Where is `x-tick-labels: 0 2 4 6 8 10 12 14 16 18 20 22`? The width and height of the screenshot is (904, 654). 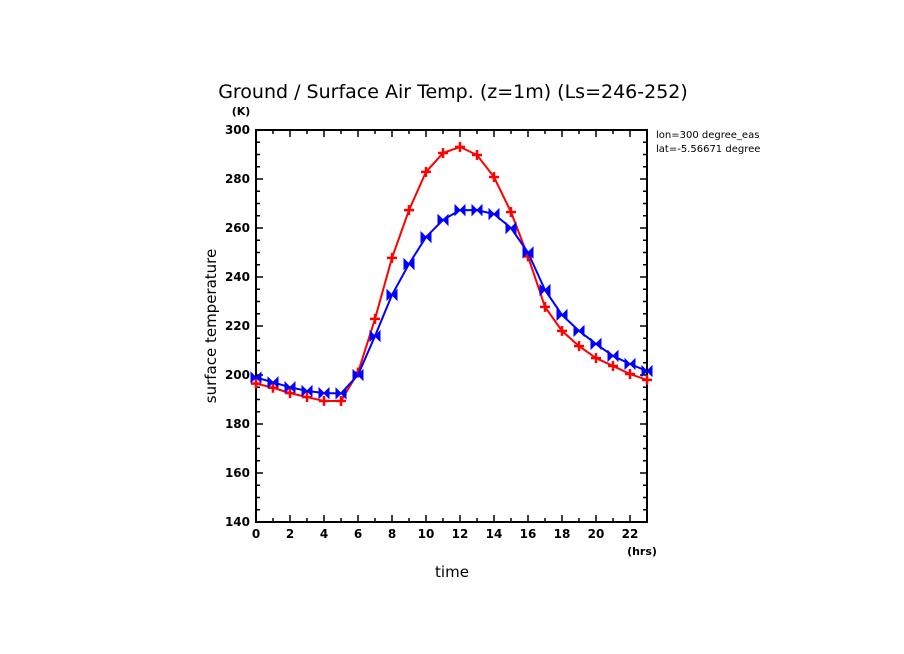 x-tick-labels: 0 2 4 6 8 10 12 14 16 18 20 22 is located at coordinates (445, 534).